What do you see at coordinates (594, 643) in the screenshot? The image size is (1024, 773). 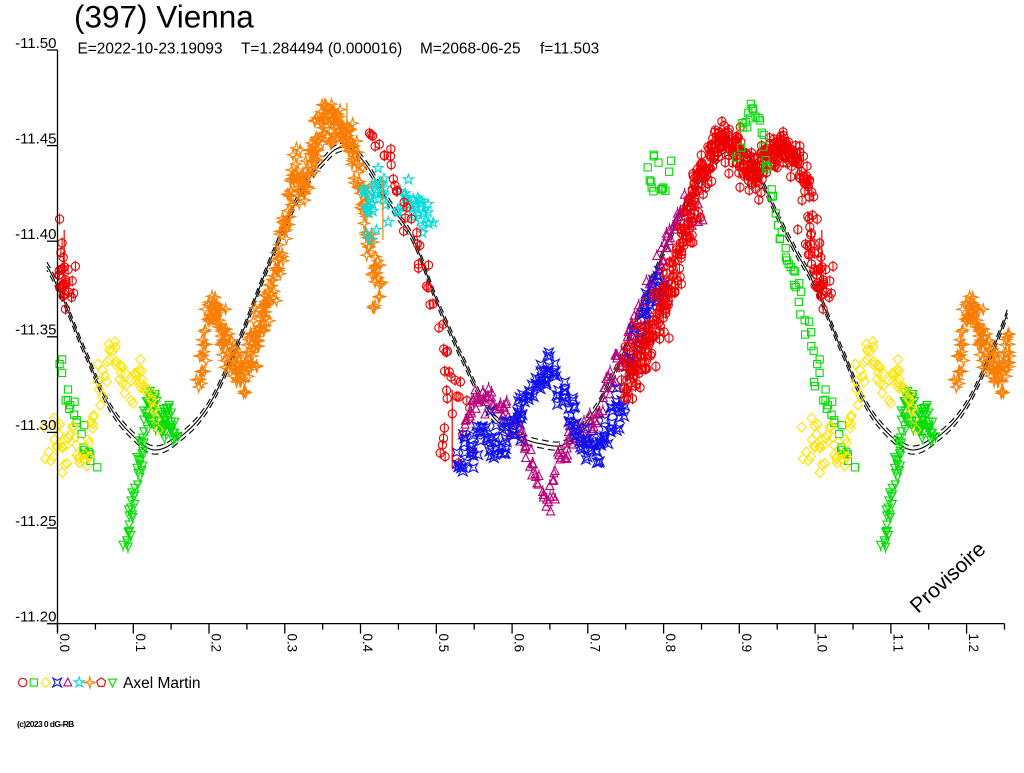 I see `svg-text: 0.7` at bounding box center [594, 643].